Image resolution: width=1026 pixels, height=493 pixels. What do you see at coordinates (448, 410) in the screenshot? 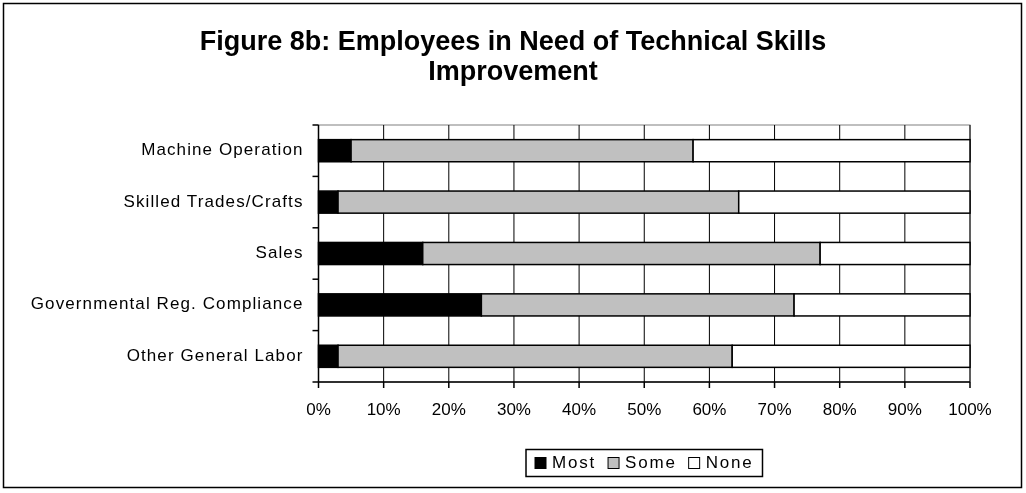
I see `x-tick-label: 20%` at bounding box center [448, 410].